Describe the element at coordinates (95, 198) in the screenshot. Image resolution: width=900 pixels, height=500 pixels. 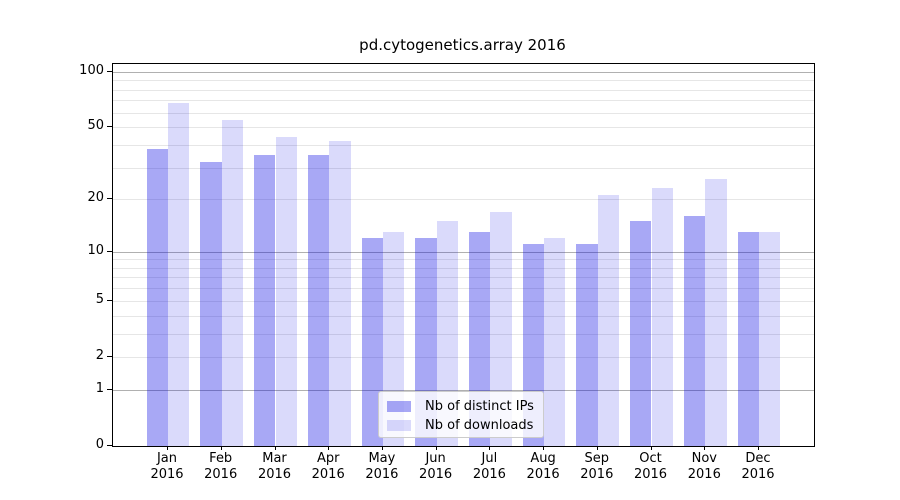
I see `y-tick-label-20: 20` at that location.